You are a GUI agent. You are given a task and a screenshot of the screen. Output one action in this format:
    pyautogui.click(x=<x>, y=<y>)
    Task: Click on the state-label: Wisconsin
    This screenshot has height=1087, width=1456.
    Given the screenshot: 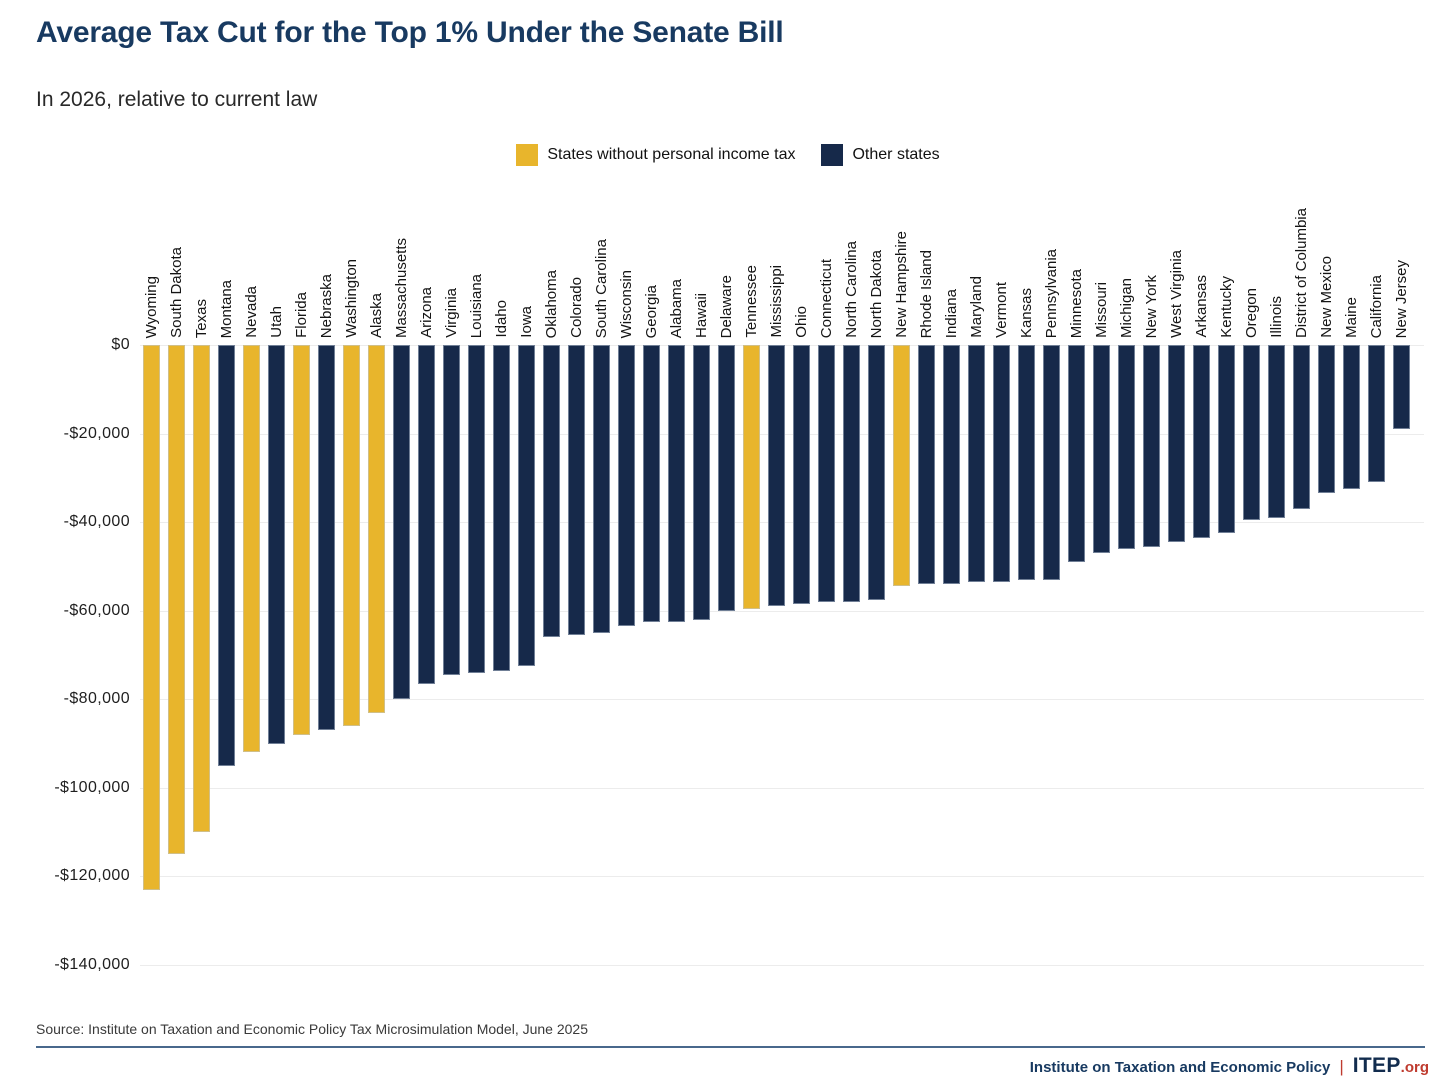 What is the action you would take?
    pyautogui.click(x=626, y=303)
    